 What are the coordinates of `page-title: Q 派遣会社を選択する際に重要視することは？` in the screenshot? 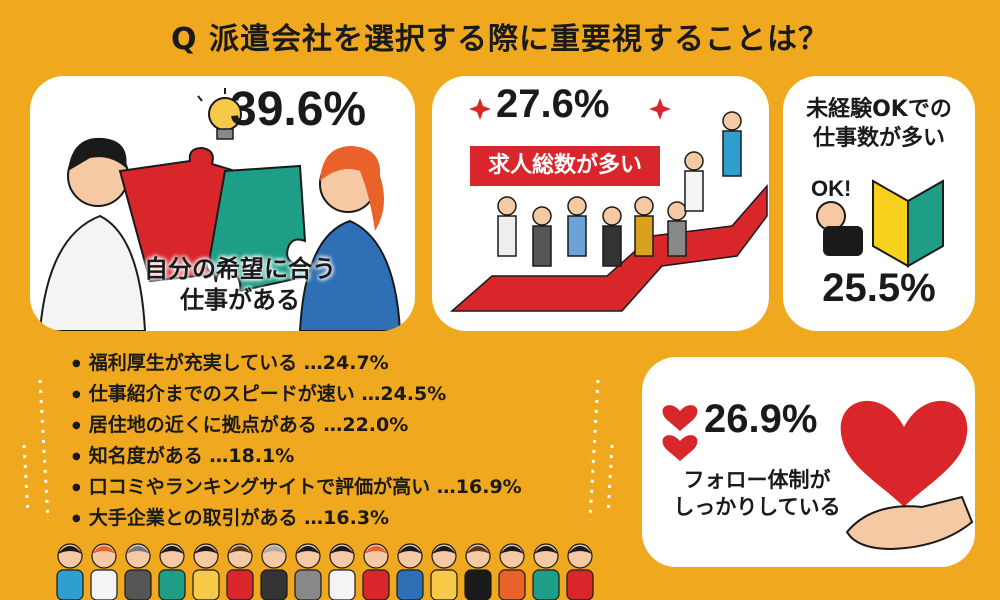 It's located at (500, 39).